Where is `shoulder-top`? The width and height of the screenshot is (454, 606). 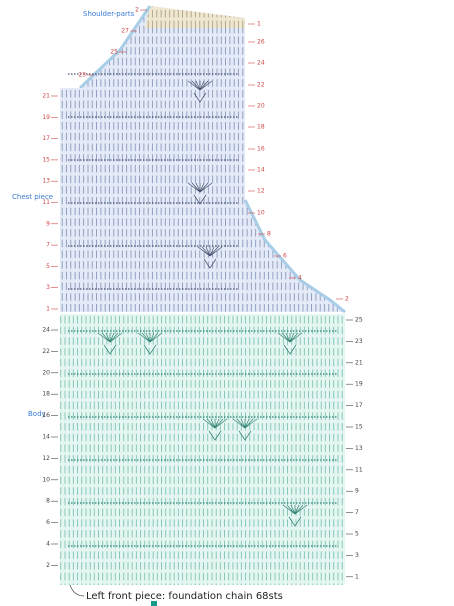
shoulder-top is located at coordinates (195, 17).